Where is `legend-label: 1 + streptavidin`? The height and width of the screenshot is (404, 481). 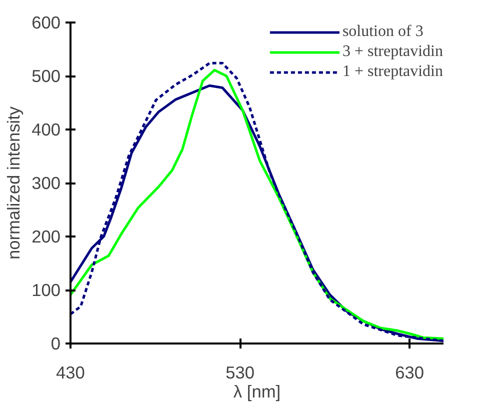
legend-label: 1 + streptavidin is located at coordinates (392, 72).